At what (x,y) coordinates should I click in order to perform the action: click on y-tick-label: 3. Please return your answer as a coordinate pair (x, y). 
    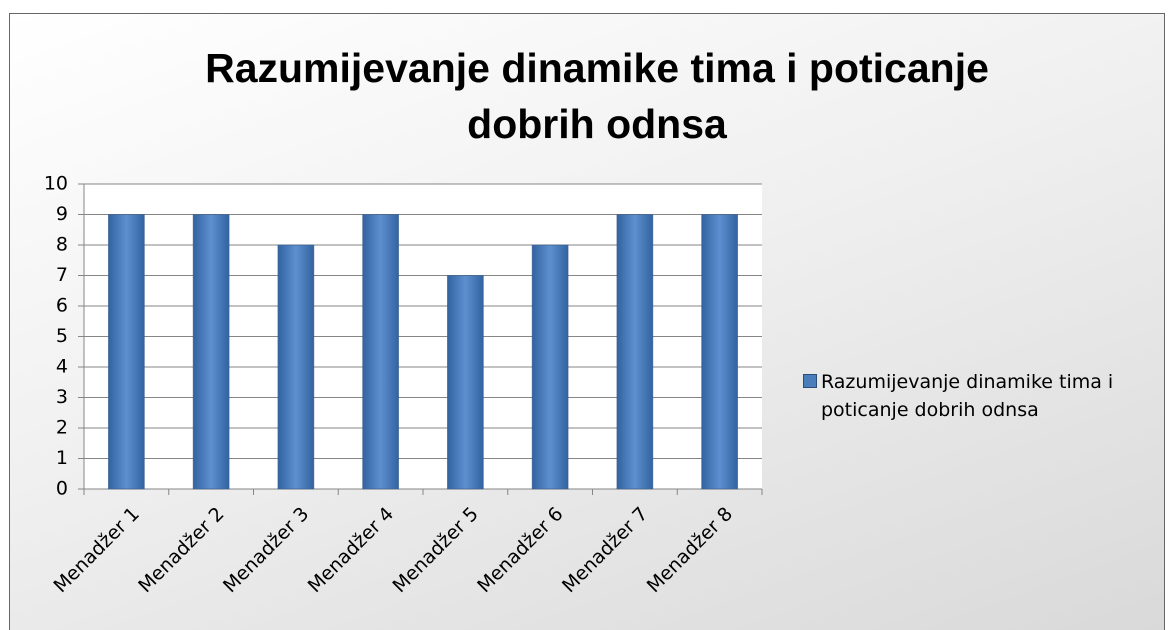
    Looking at the image, I should click on (62, 397).